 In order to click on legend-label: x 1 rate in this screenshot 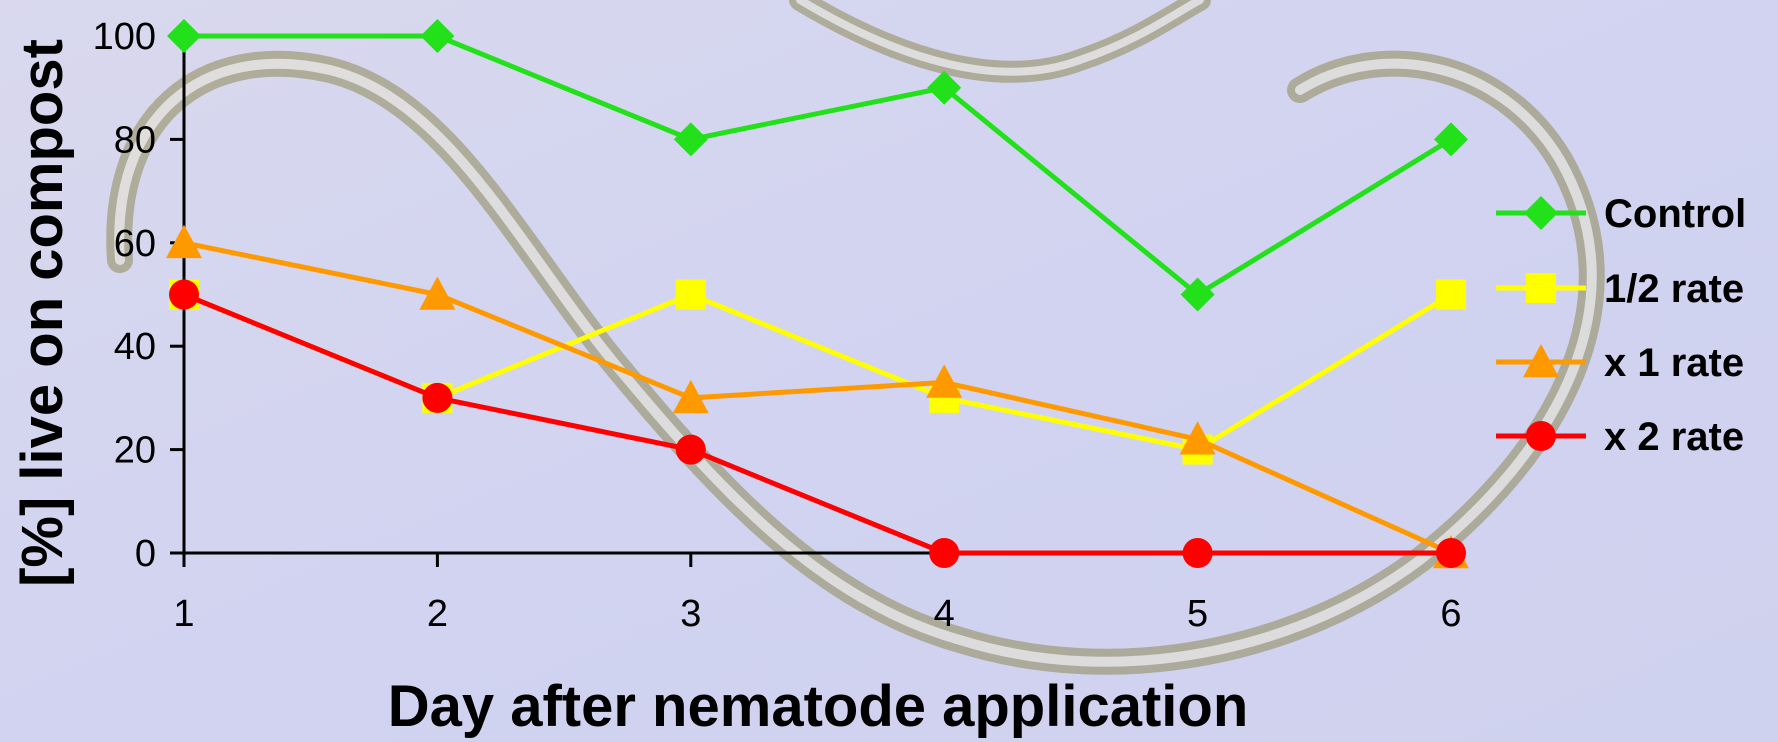, I will do `click(1674, 363)`.